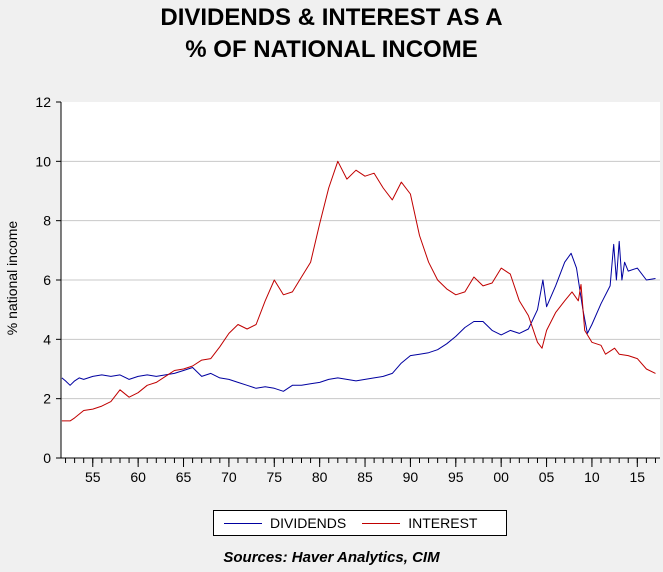 The height and width of the screenshot is (572, 663). Describe the element at coordinates (547, 477) in the screenshot. I see `x-tick-label-05: 05` at that location.